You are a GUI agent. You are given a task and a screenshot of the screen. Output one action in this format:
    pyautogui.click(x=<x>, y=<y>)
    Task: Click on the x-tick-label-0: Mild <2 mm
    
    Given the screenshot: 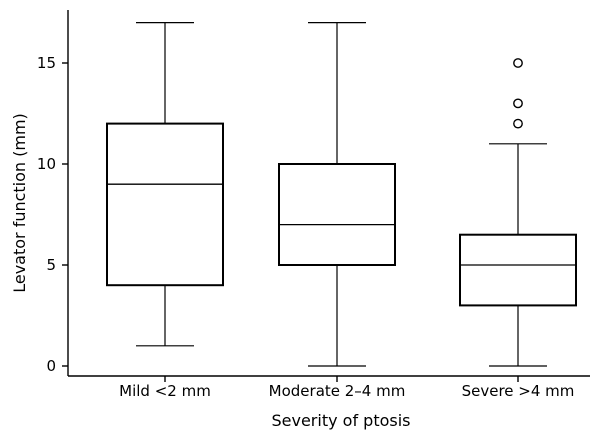 What is the action you would take?
    pyautogui.click(x=165, y=391)
    